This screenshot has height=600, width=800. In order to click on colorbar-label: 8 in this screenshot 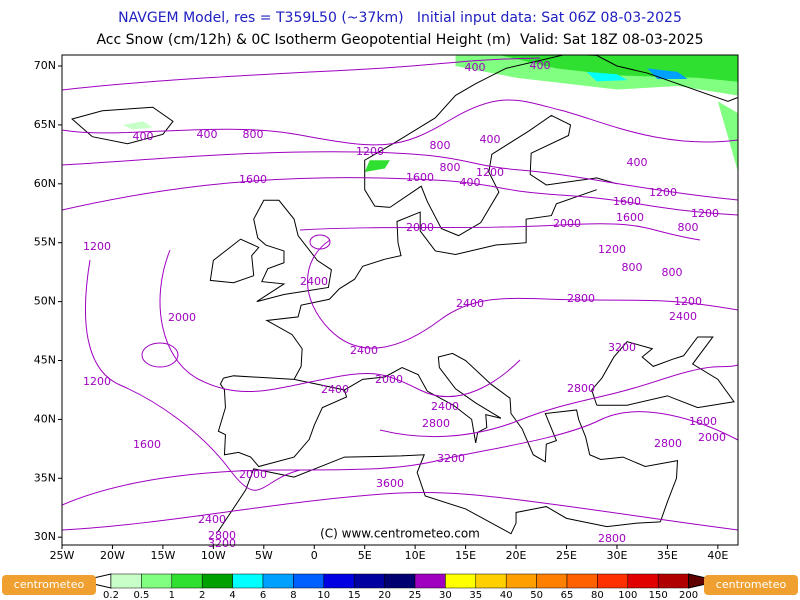, I will do `click(293, 595)`.